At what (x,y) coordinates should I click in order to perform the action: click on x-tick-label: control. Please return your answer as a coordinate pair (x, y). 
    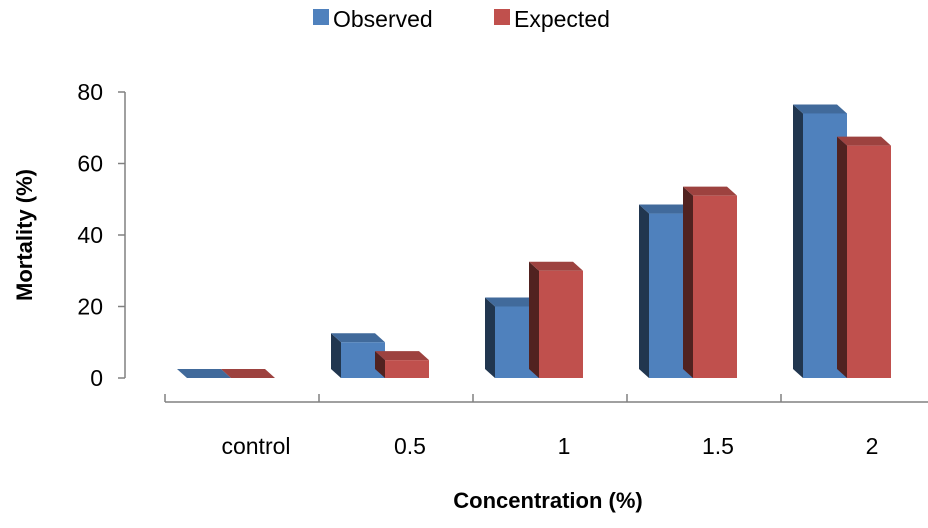
    Looking at the image, I should click on (255, 446).